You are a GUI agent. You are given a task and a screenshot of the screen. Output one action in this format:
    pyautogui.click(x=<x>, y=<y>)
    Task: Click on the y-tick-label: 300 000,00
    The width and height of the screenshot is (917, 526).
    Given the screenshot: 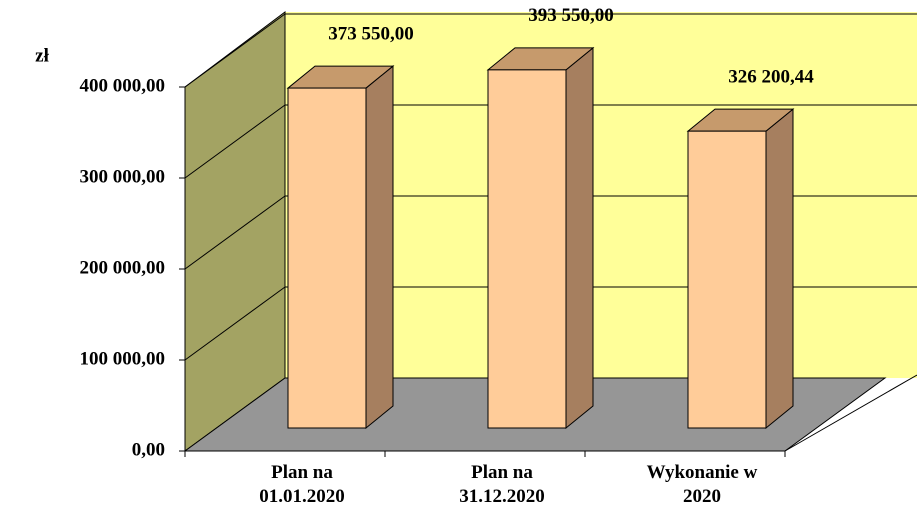 What is the action you would take?
    pyautogui.click(x=123, y=176)
    